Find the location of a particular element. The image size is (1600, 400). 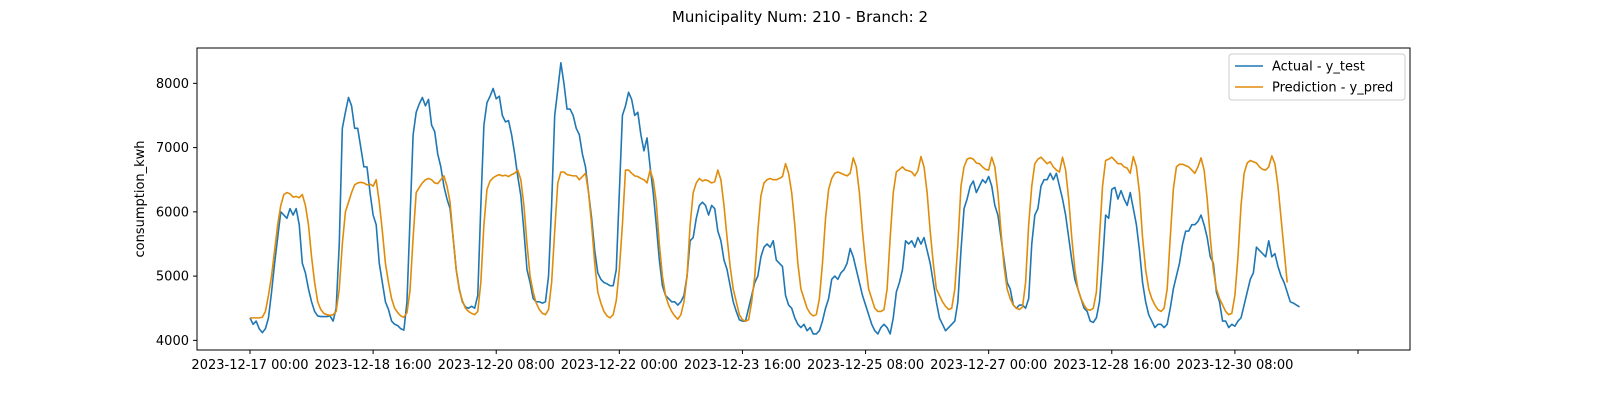

legend-box is located at coordinates (1317, 77).